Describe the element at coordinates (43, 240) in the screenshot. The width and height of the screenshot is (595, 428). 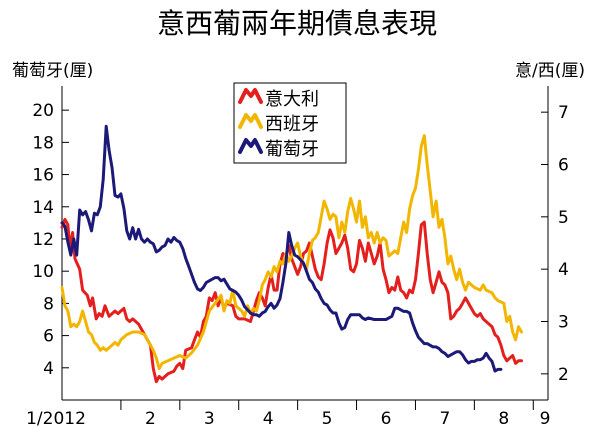
I see `left-tick-label: 12` at that location.